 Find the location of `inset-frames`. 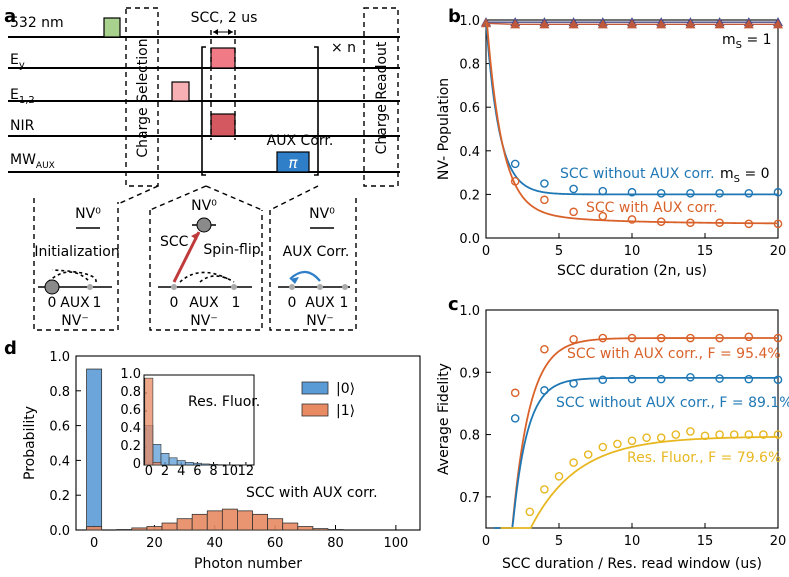

inset-frames is located at coordinates (195, 264).